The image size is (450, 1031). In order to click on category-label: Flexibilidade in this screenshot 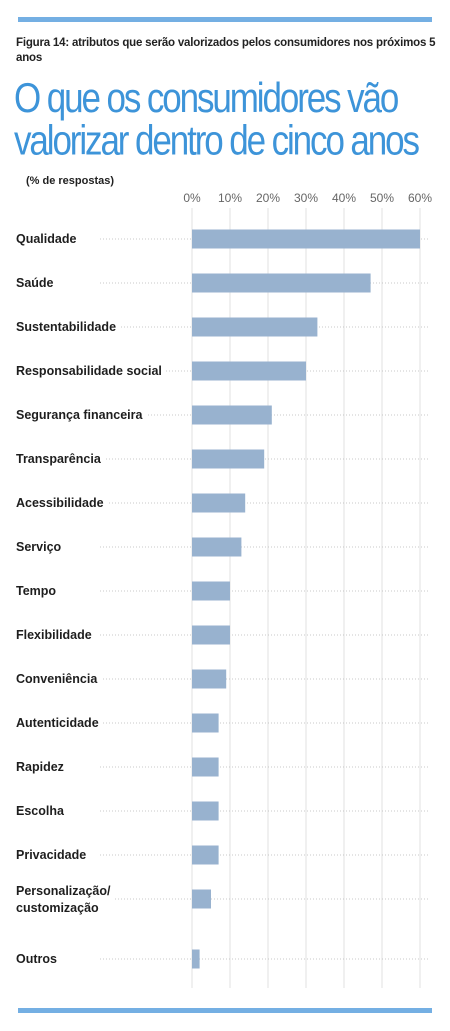, I will do `click(54, 635)`.